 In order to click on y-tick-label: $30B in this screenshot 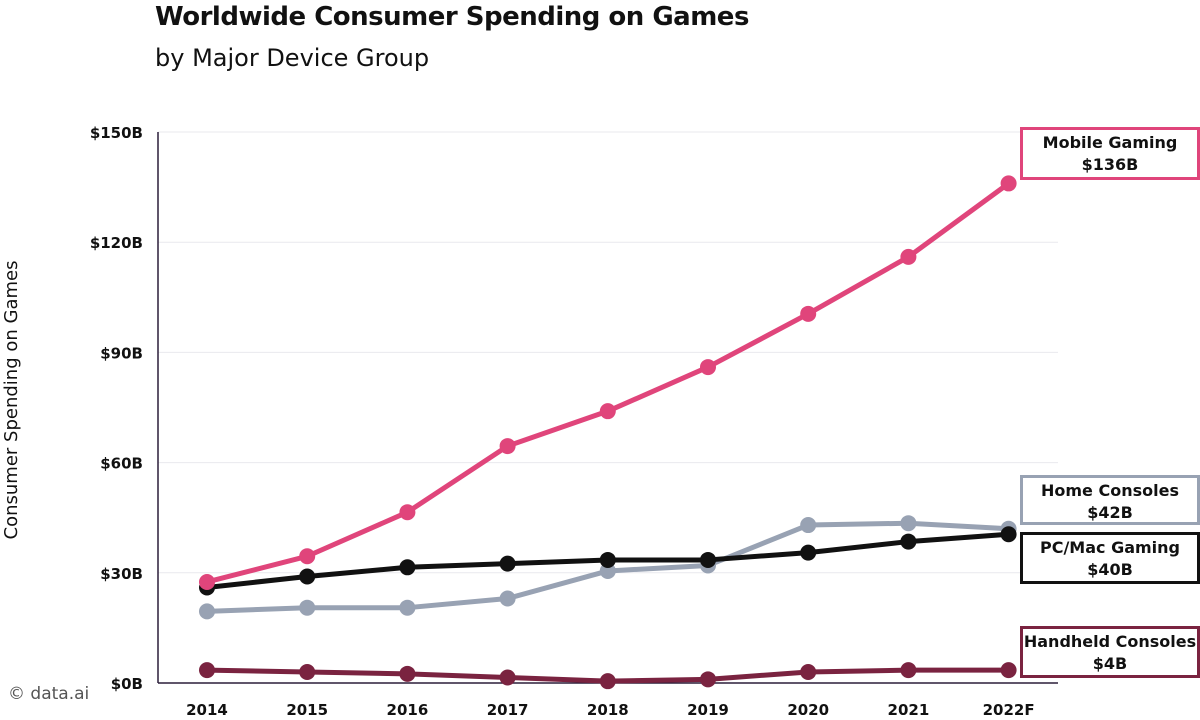, I will do `click(121, 574)`.